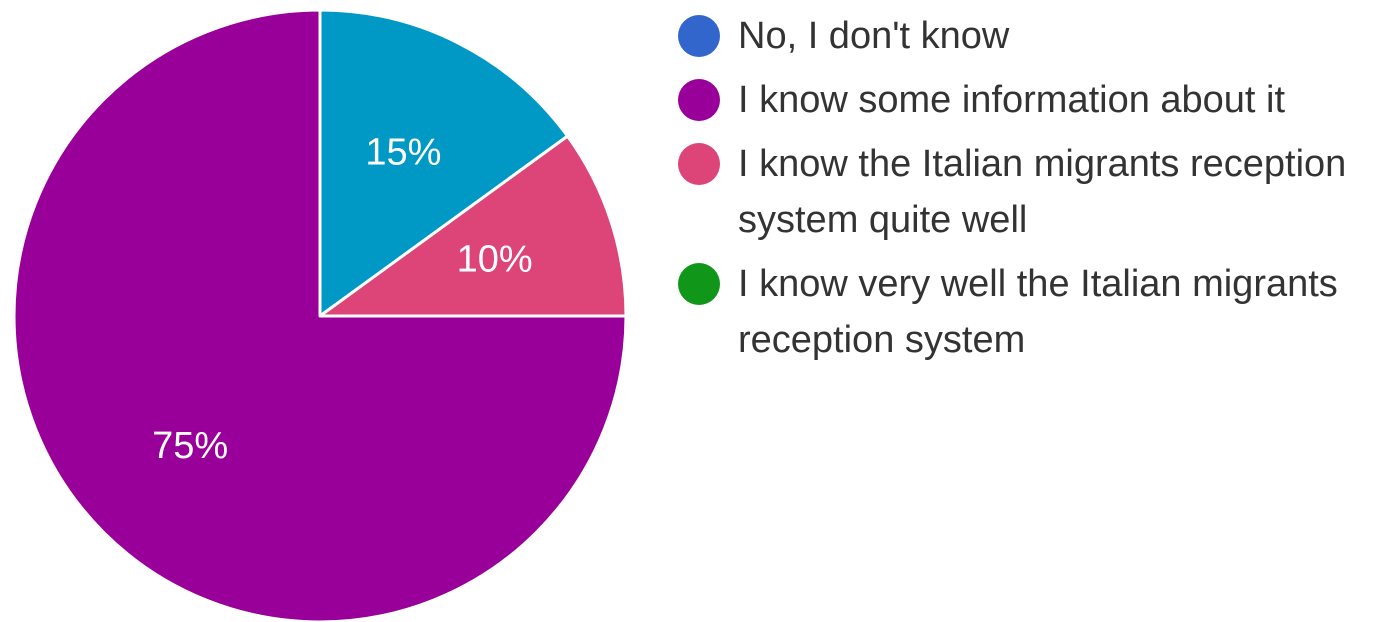 This screenshot has height=622, width=1396. I want to click on pie-slice-know-quite-well, so click(473, 226).